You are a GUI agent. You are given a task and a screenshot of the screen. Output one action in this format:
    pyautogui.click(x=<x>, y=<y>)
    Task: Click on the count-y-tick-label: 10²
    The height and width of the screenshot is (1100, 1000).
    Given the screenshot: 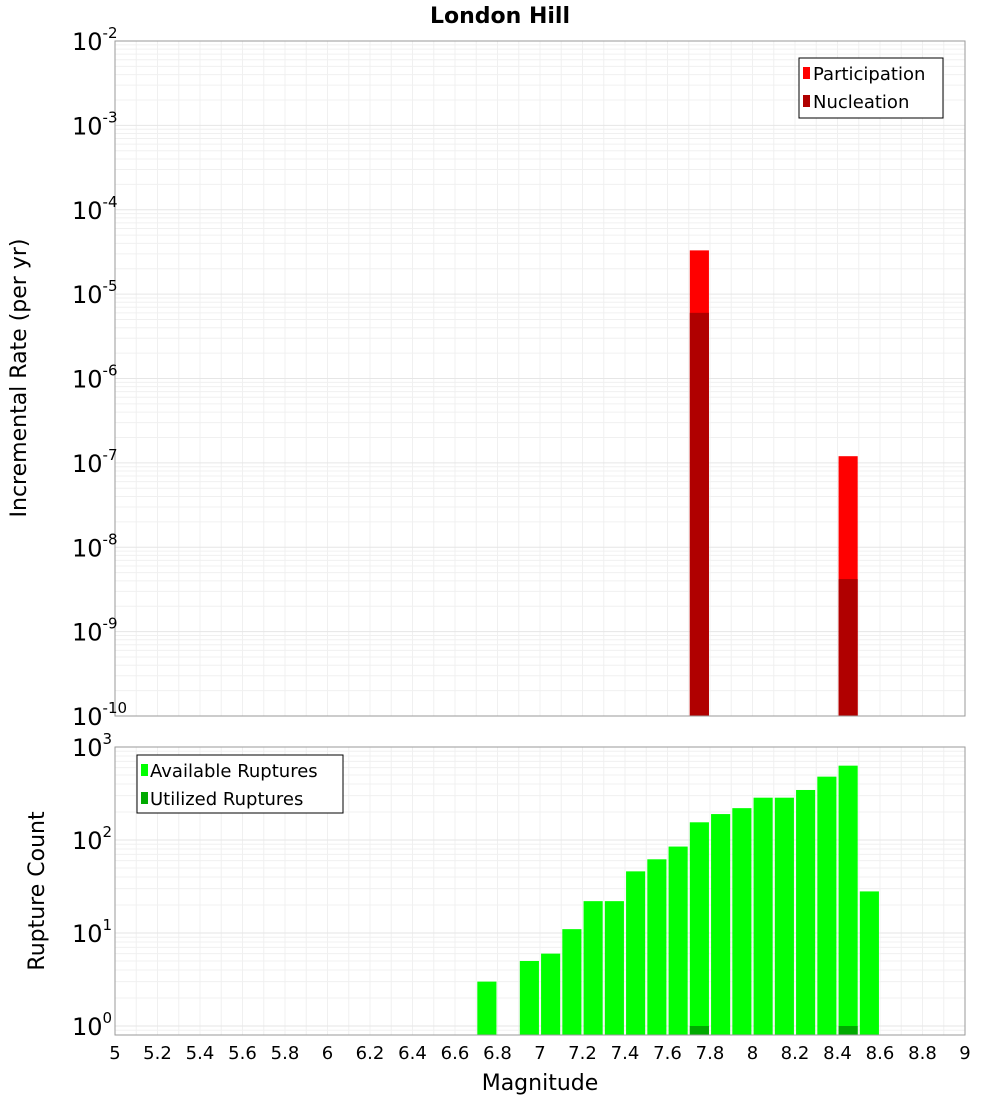 What is the action you would take?
    pyautogui.click(x=92, y=839)
    